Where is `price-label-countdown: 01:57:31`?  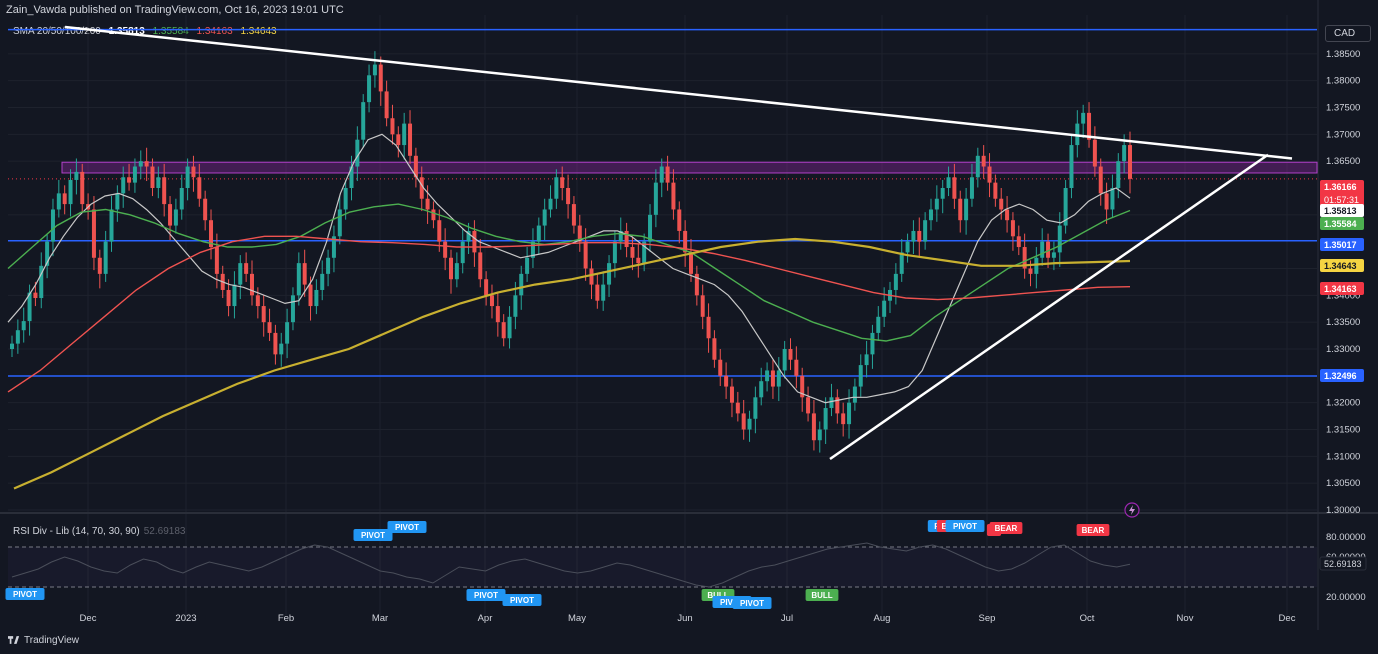
price-label-countdown: 01:57:31 is located at coordinates (1341, 200).